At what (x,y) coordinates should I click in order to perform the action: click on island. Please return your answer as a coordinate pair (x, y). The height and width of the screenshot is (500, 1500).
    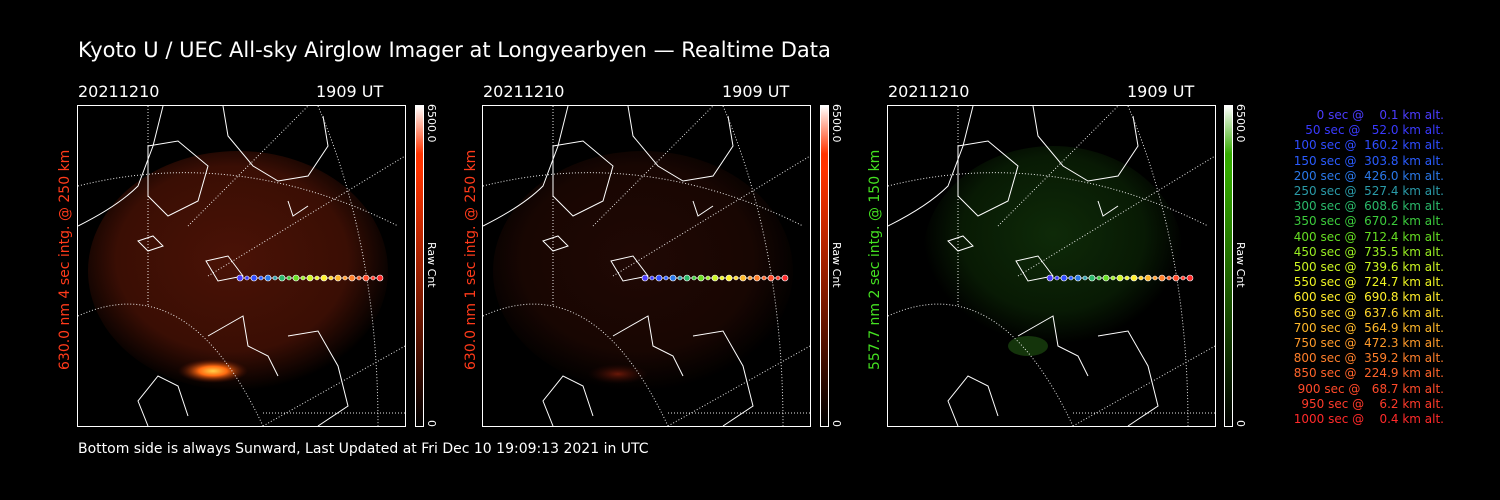
    Looking at the image, I should click on (960, 243).